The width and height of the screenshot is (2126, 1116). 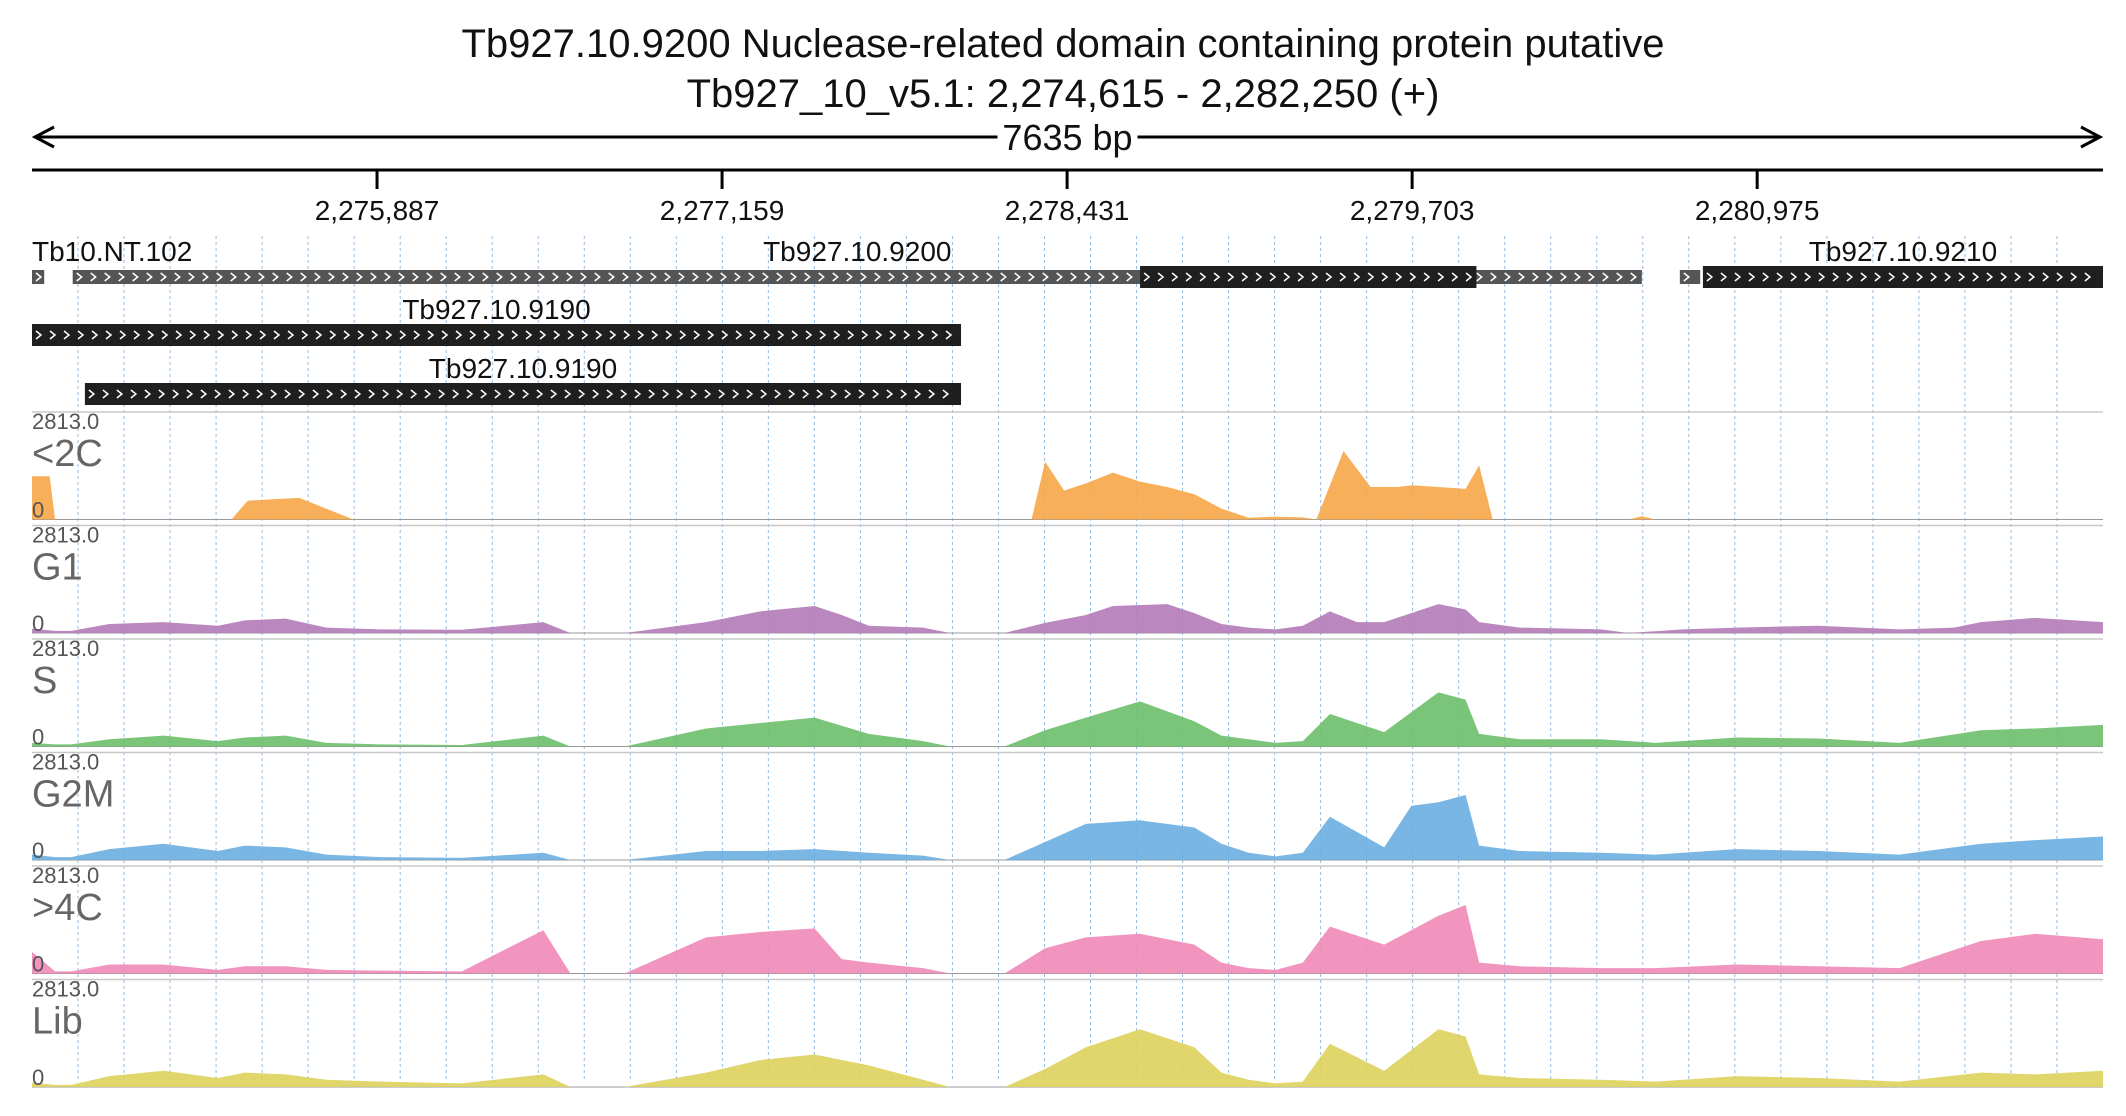 I want to click on span-label: 7635 bp, so click(x=1067, y=137).